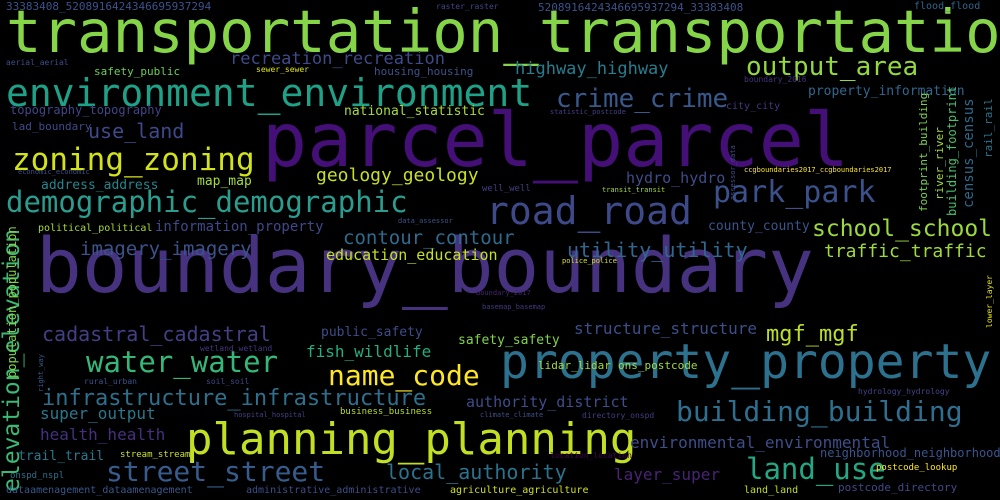  Describe the element at coordinates (224, 181) in the screenshot. I see `word-map-map: map_map` at that location.